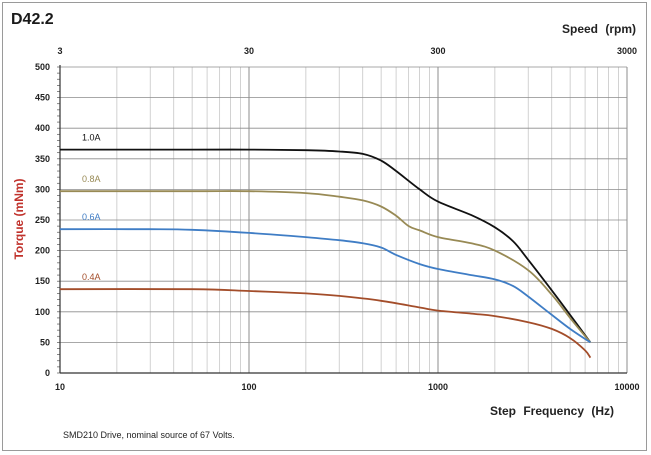  What do you see at coordinates (437, 51) in the screenshot?
I see `speed-tick-label: 300` at bounding box center [437, 51].